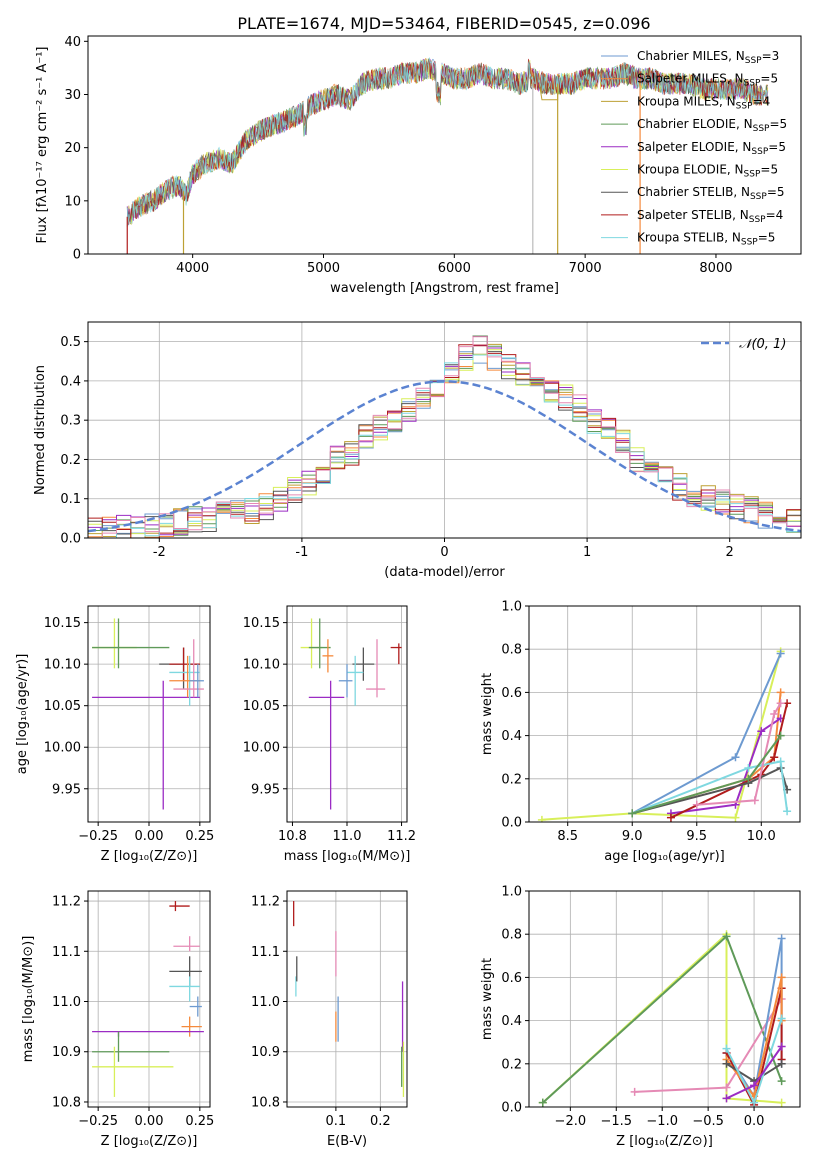  I want to click on normal-curve, so click(444, 456).